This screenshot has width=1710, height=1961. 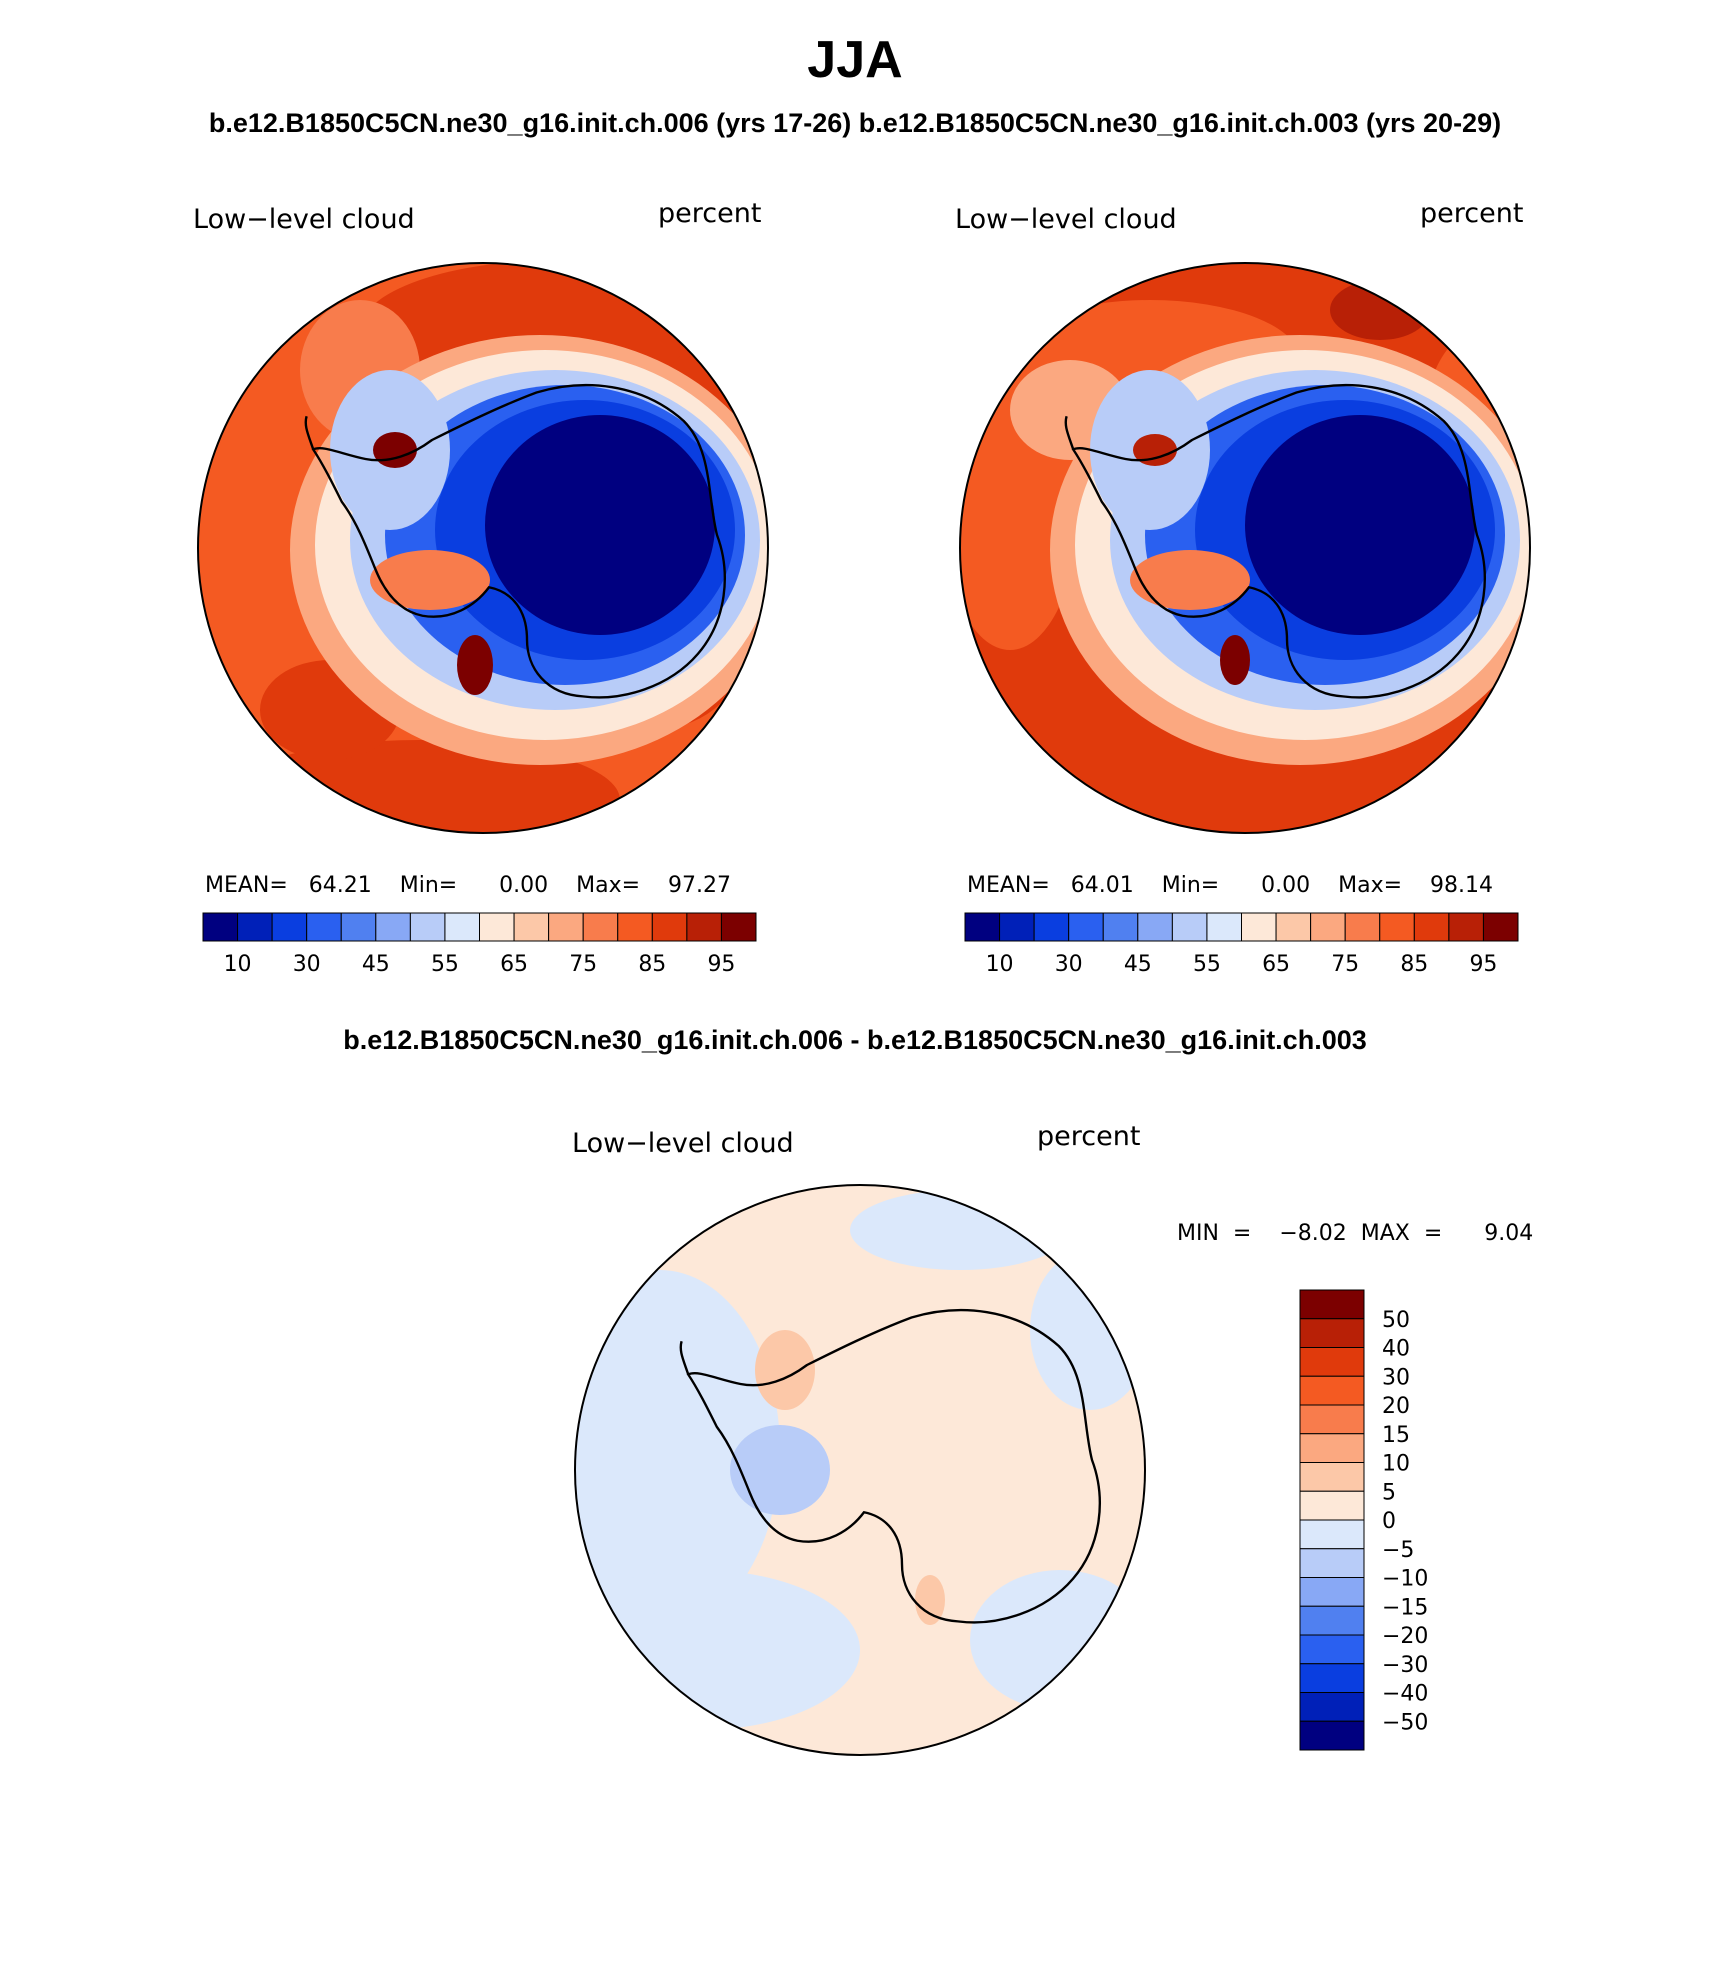 What do you see at coordinates (1405, 1607) in the screenshot?
I see `colorbar-tick-label: −15` at bounding box center [1405, 1607].